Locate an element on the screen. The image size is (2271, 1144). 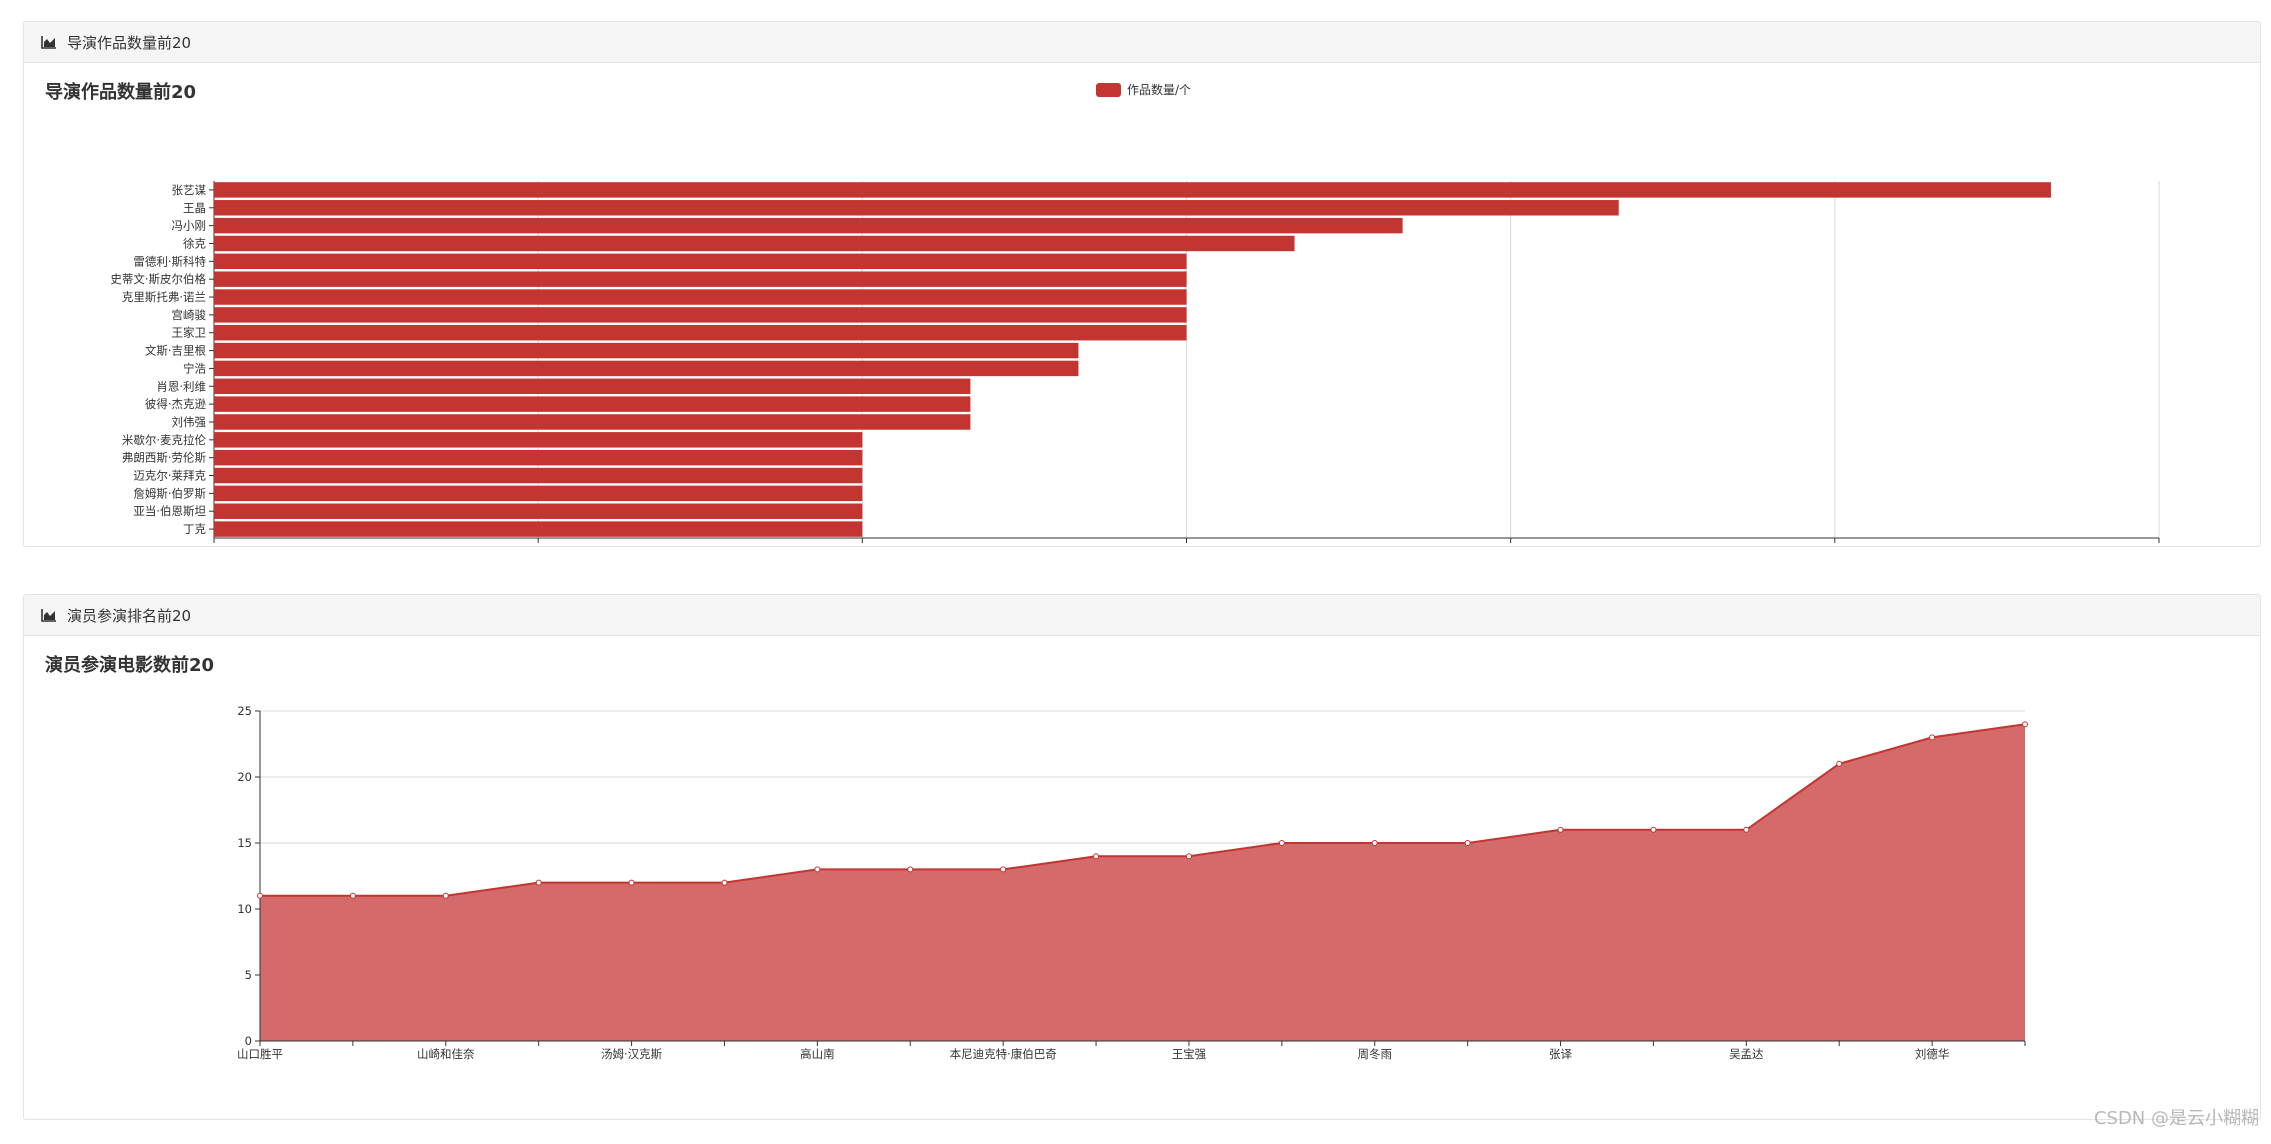
x-tick-label: 高山南 is located at coordinates (817, 1054).